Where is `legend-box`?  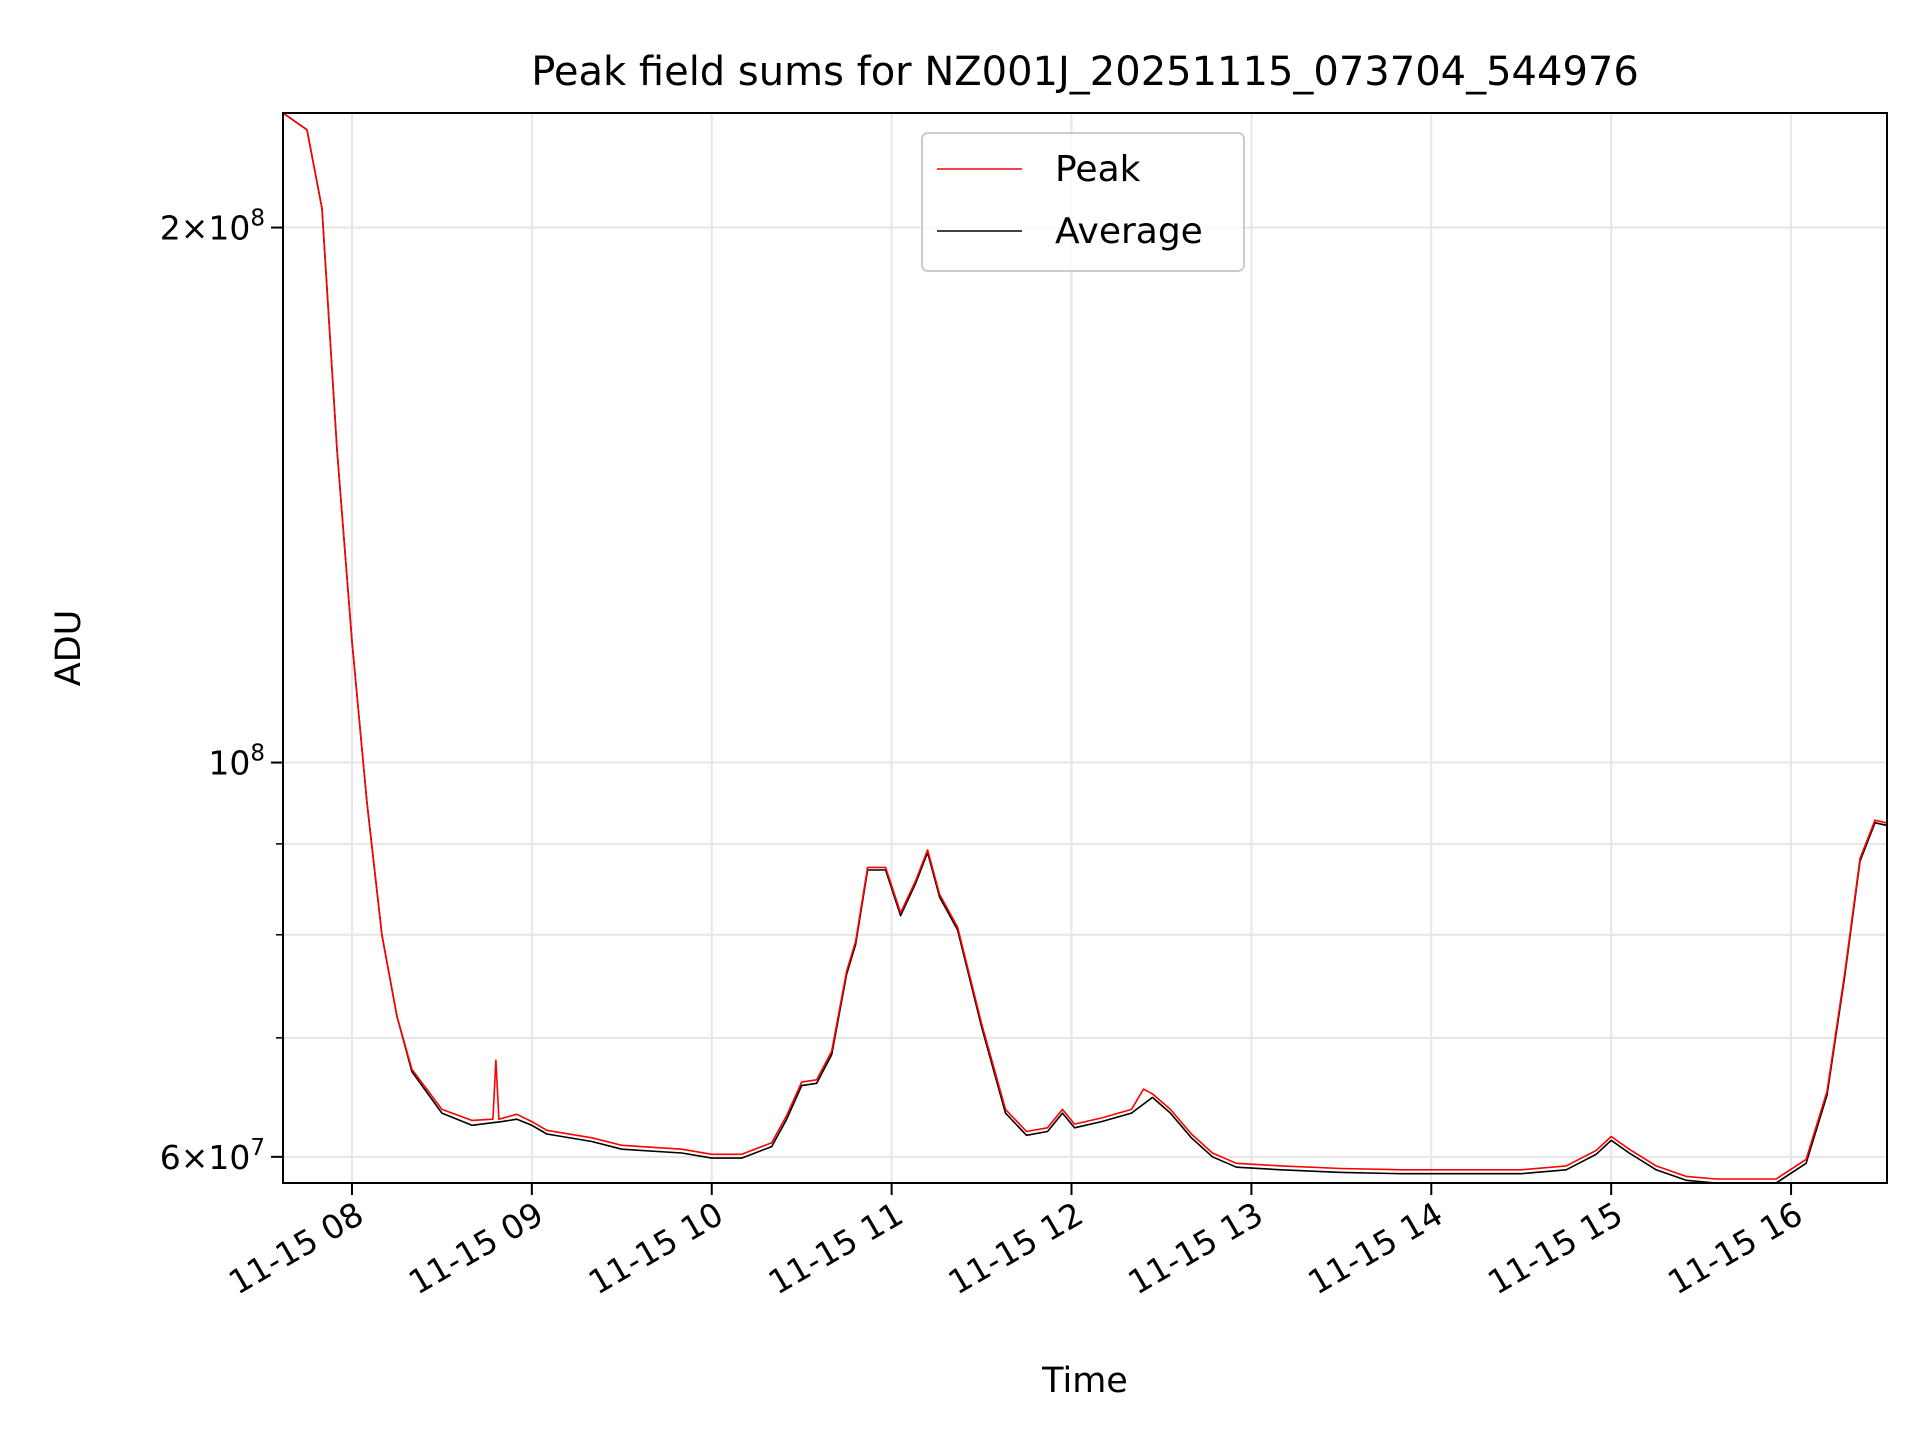
legend-box is located at coordinates (1083, 202).